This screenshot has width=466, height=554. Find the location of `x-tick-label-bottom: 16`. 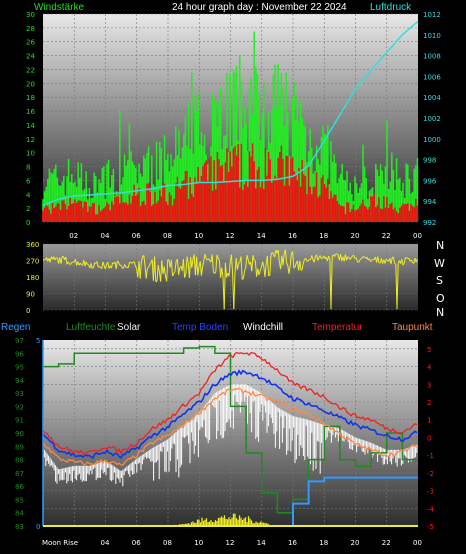

x-tick-label-bottom: 16 is located at coordinates (292, 543).